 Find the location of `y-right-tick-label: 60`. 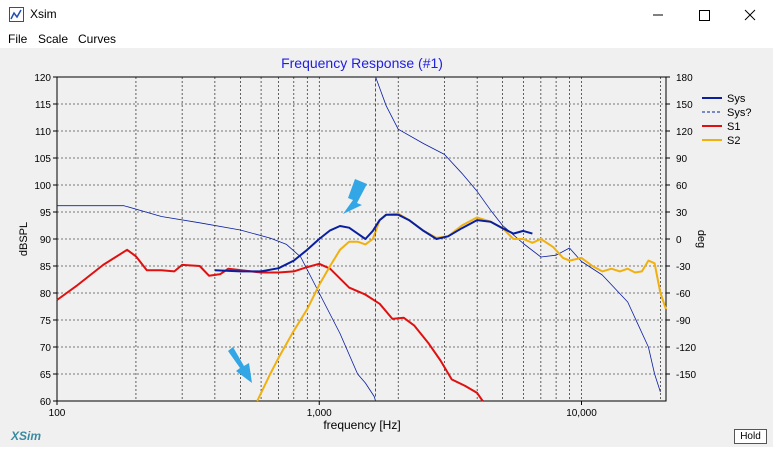

y-right-tick-label: 60 is located at coordinates (682, 186).